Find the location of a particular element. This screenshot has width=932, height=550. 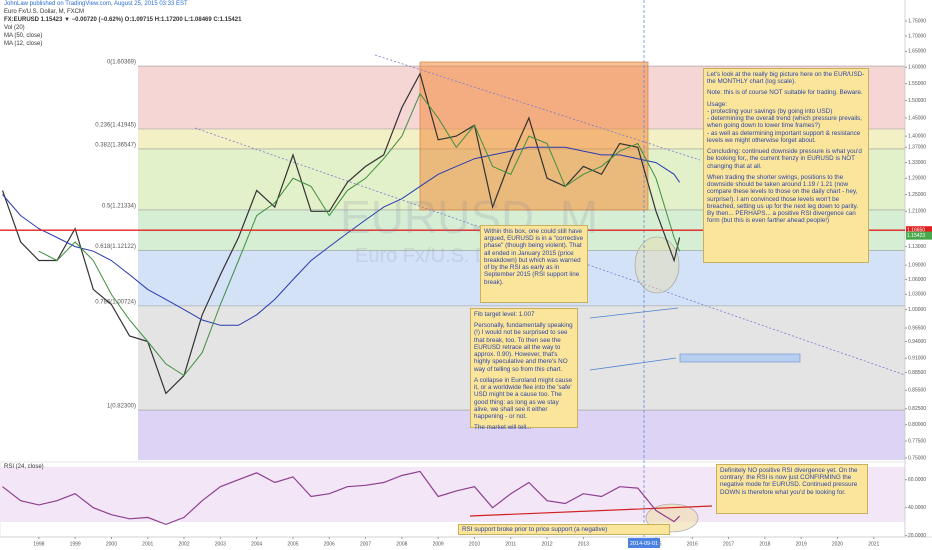

x-tick-label: 2012 is located at coordinates (547, 544).